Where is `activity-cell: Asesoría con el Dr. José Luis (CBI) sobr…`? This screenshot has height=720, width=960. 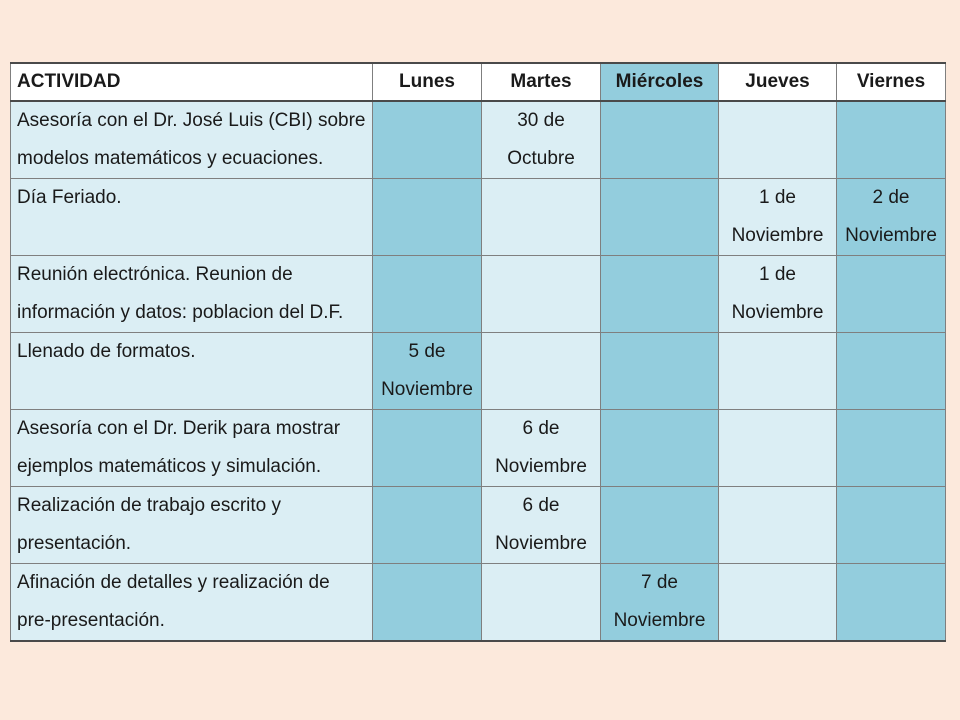
activity-cell: Asesoría con el Dr. José Luis (CBI) sobr… is located at coordinates (191, 139).